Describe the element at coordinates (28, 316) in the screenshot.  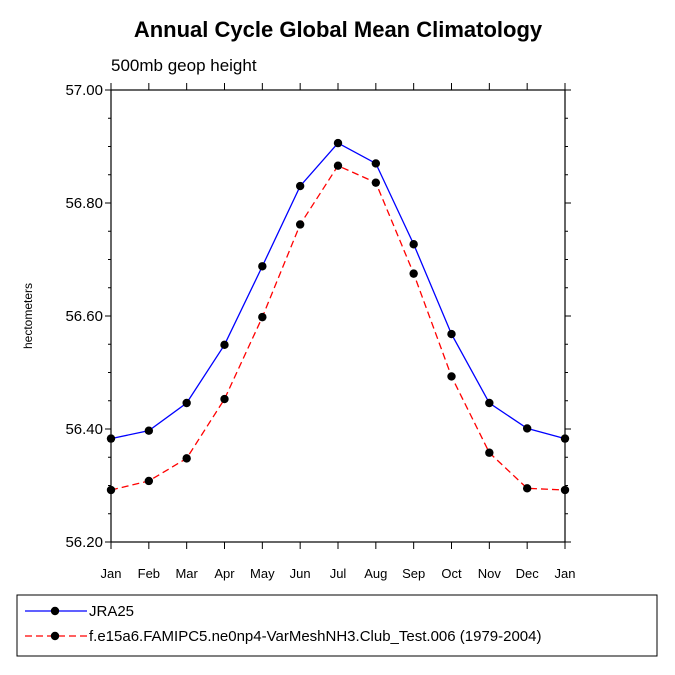
I see `y-axis-label: hectometers` at that location.